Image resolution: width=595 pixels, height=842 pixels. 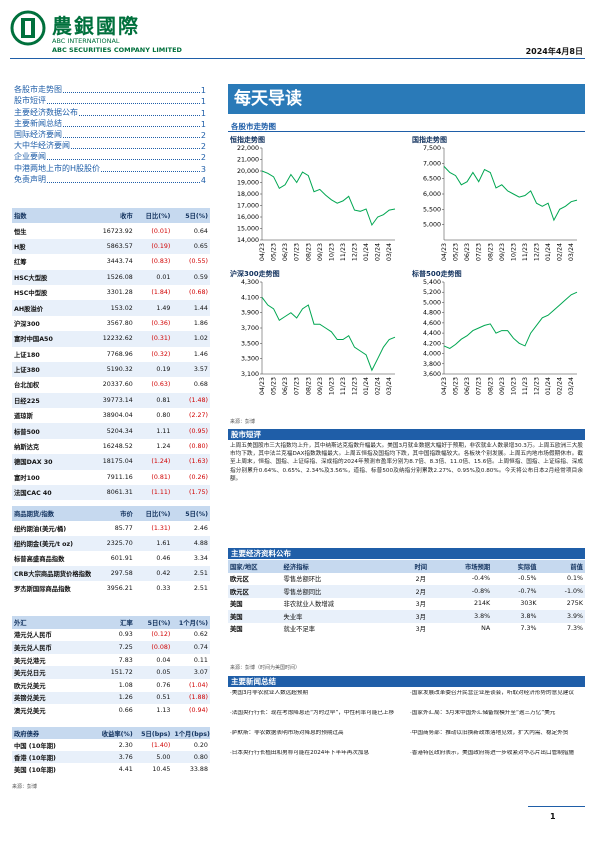 What do you see at coordinates (571, 386) in the screenshot?
I see `x-tick-label: 03/24` at bounding box center [571, 386].